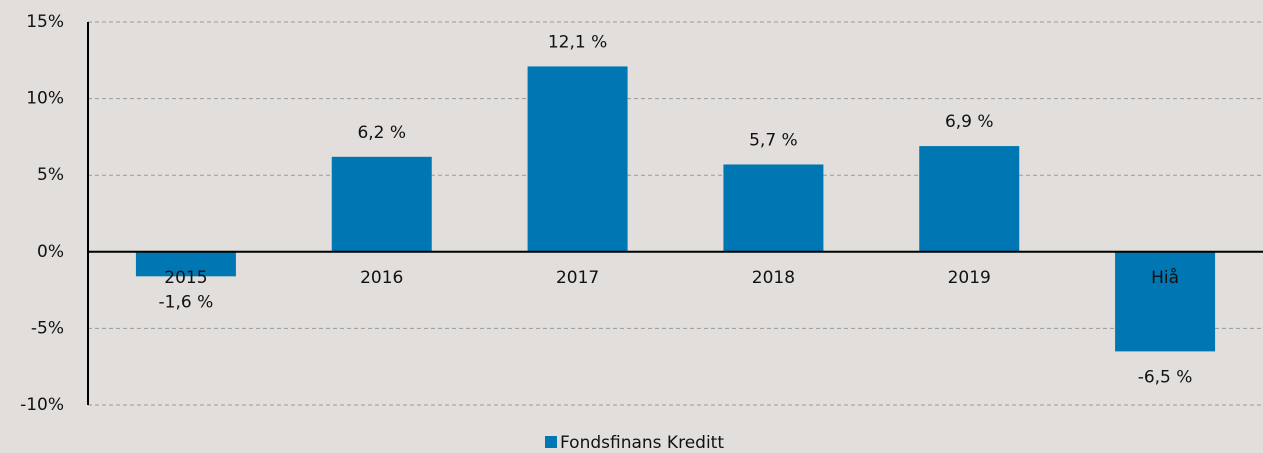  I want to click on y-tick-label: -5%, so click(47, 328).